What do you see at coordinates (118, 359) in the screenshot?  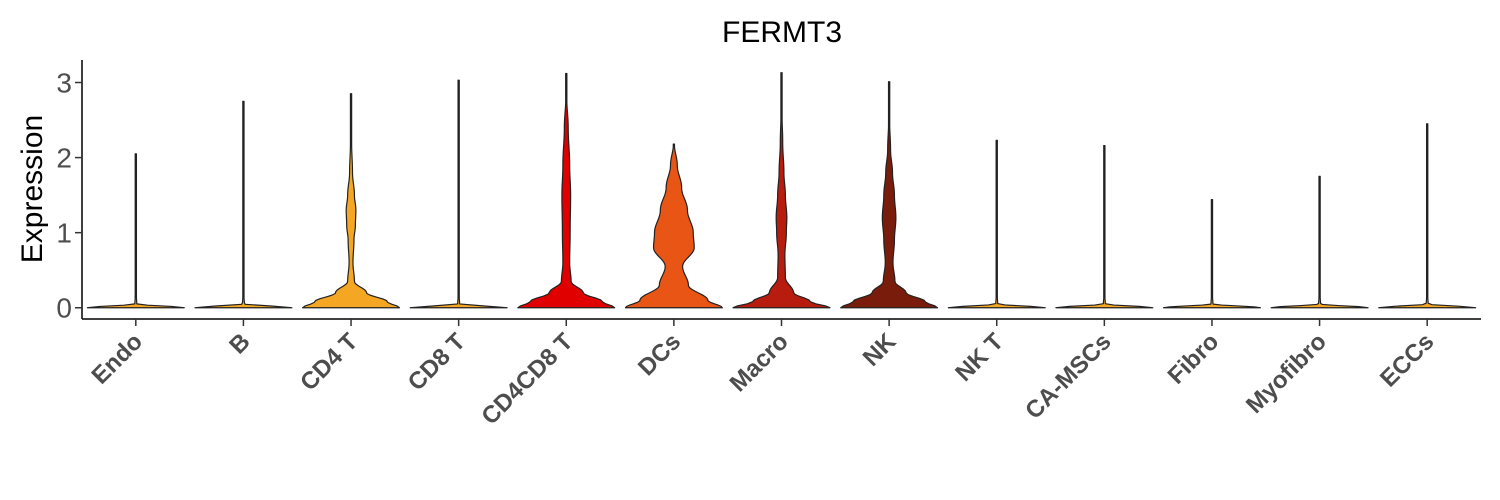 I see `x-tick-label: Endo` at bounding box center [118, 359].